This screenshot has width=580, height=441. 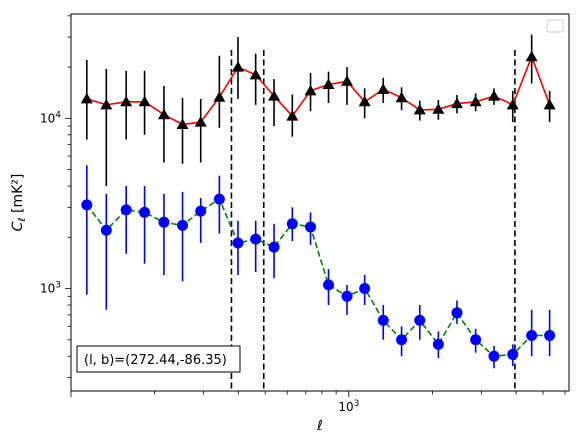 I want to click on annotation-text: (l, b)=(272.44,-86.35), so click(x=155, y=360).